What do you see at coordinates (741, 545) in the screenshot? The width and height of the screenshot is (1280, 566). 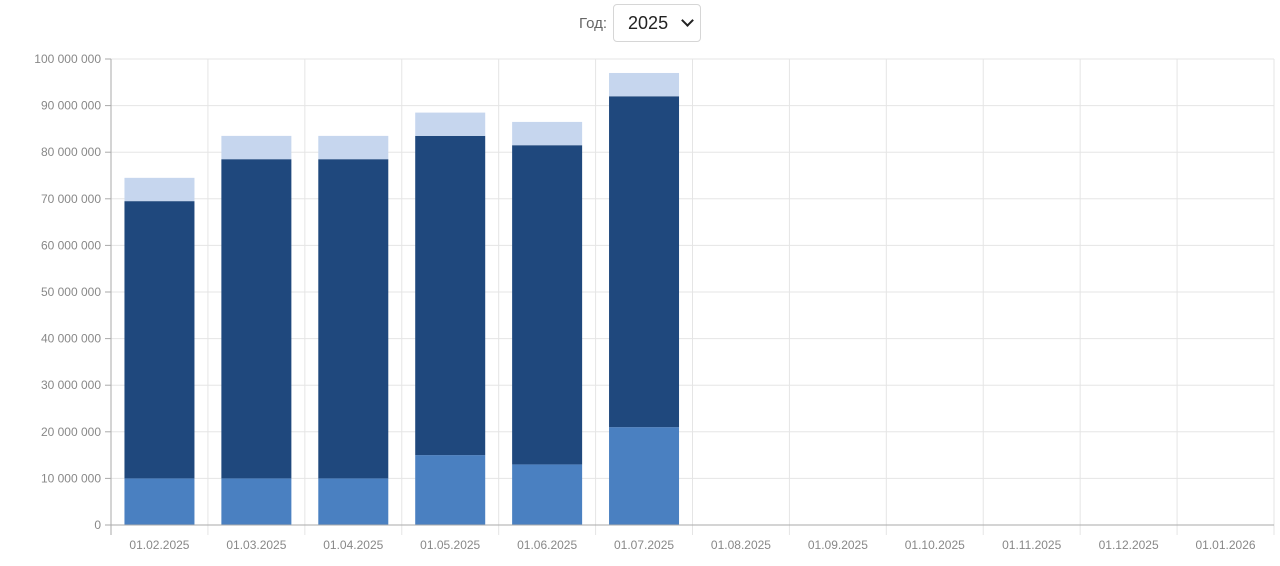 I see `x-tick-label: 01.08.2025` at bounding box center [741, 545].